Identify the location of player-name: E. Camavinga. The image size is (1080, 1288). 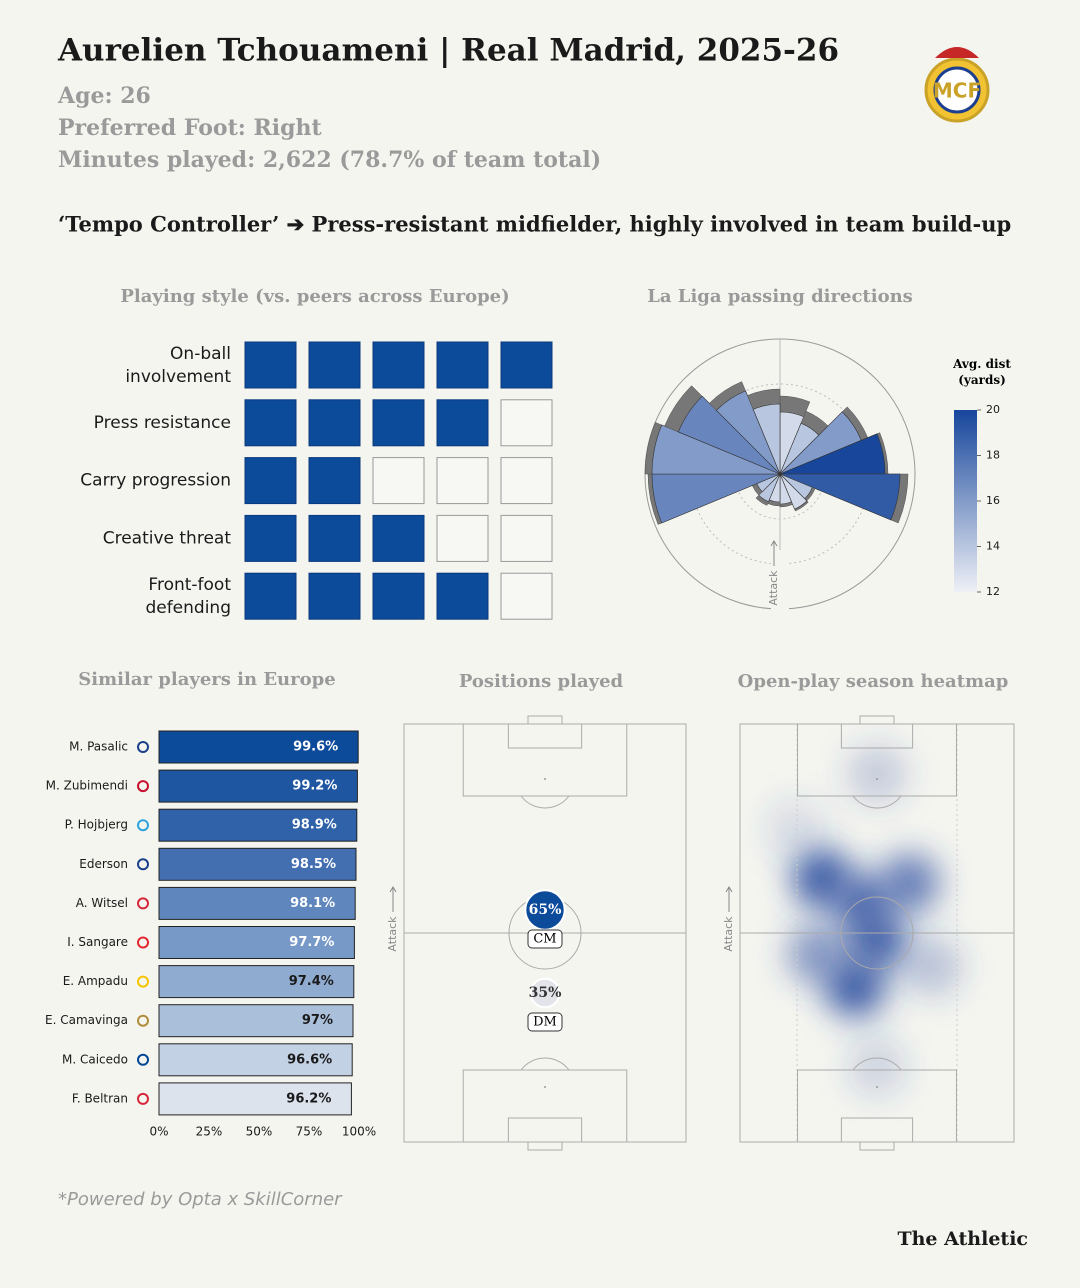
(86, 1020).